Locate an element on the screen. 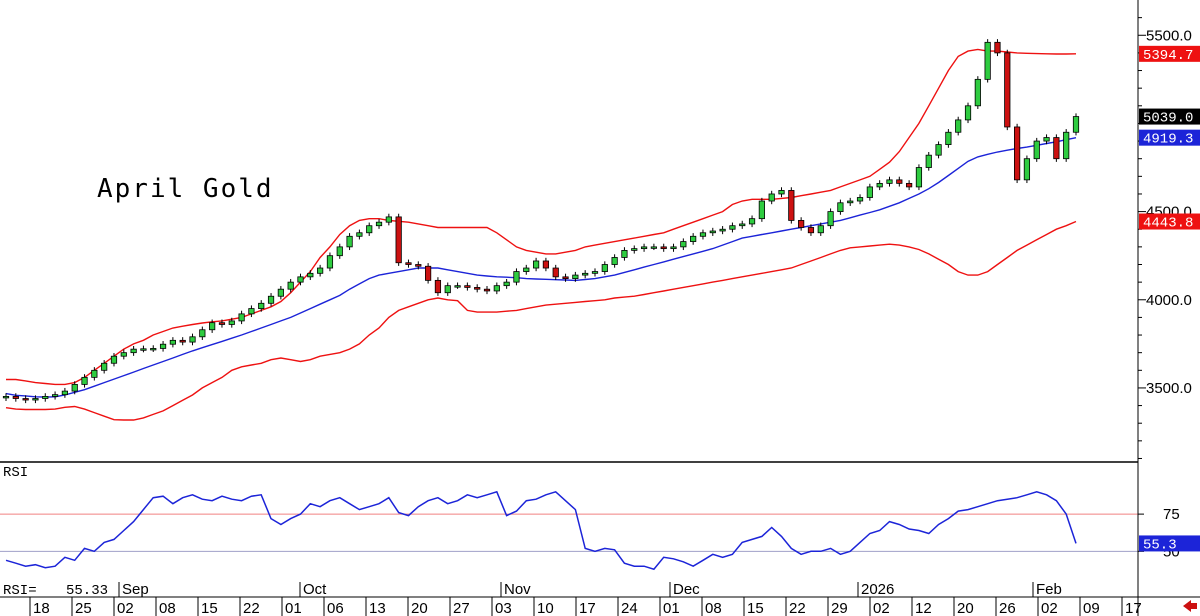 The height and width of the screenshot is (616, 1200). day-label: 29 is located at coordinates (839, 608).